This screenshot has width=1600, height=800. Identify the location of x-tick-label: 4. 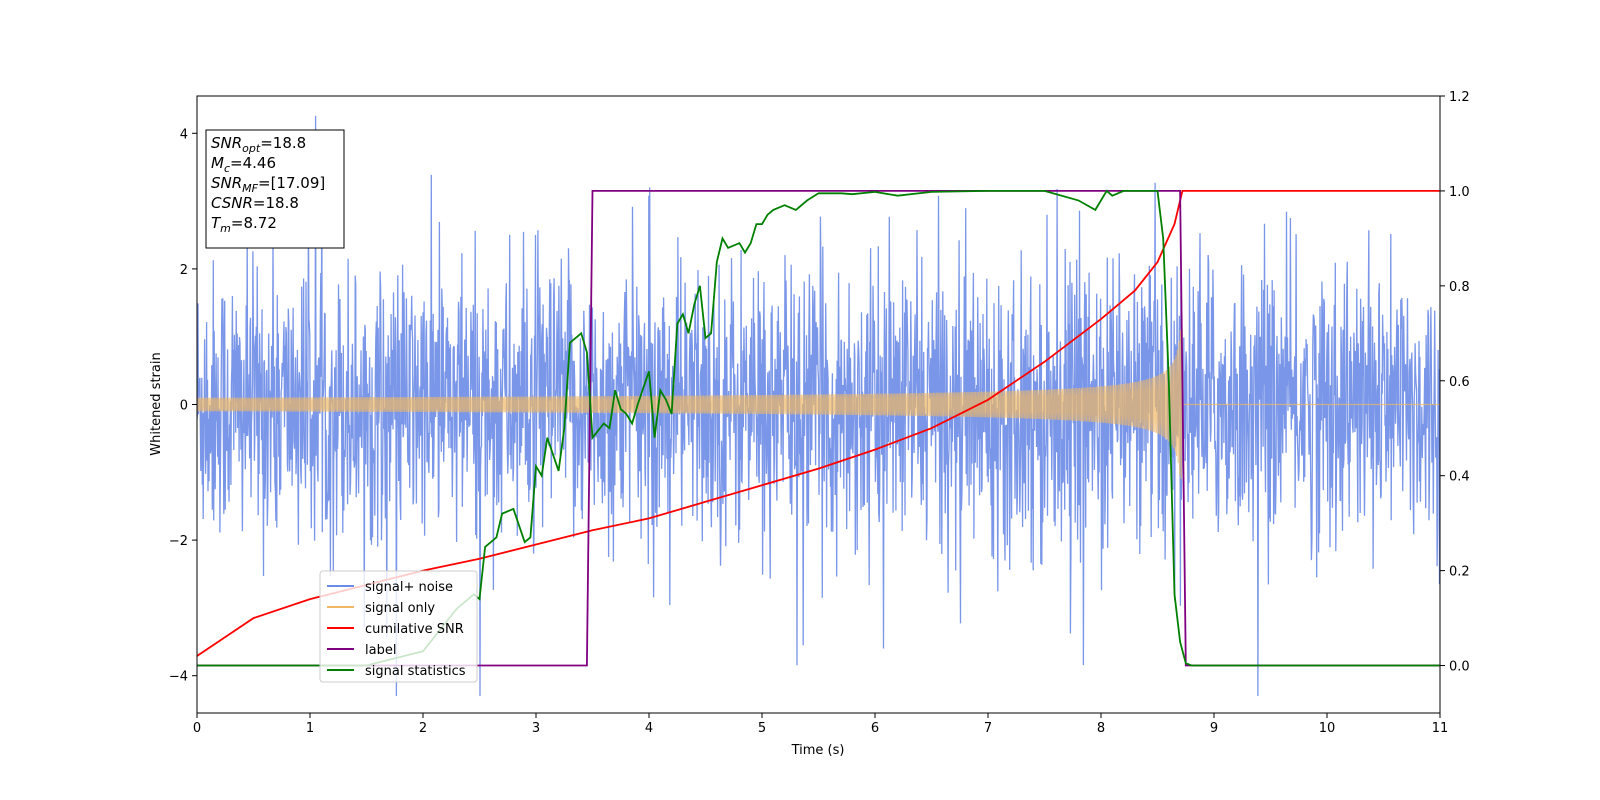
(649, 728).